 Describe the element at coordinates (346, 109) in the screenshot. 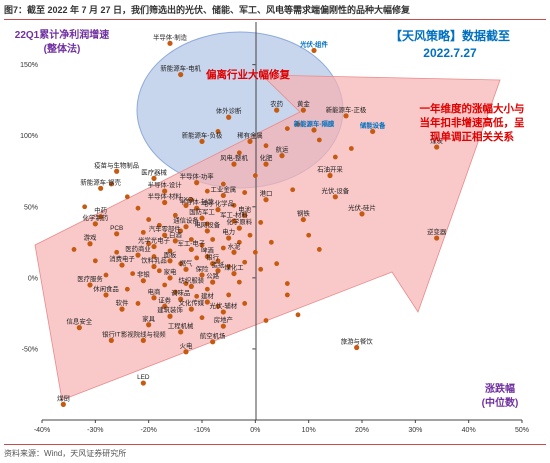

I see `point-label: 新能源车-正极` at that location.